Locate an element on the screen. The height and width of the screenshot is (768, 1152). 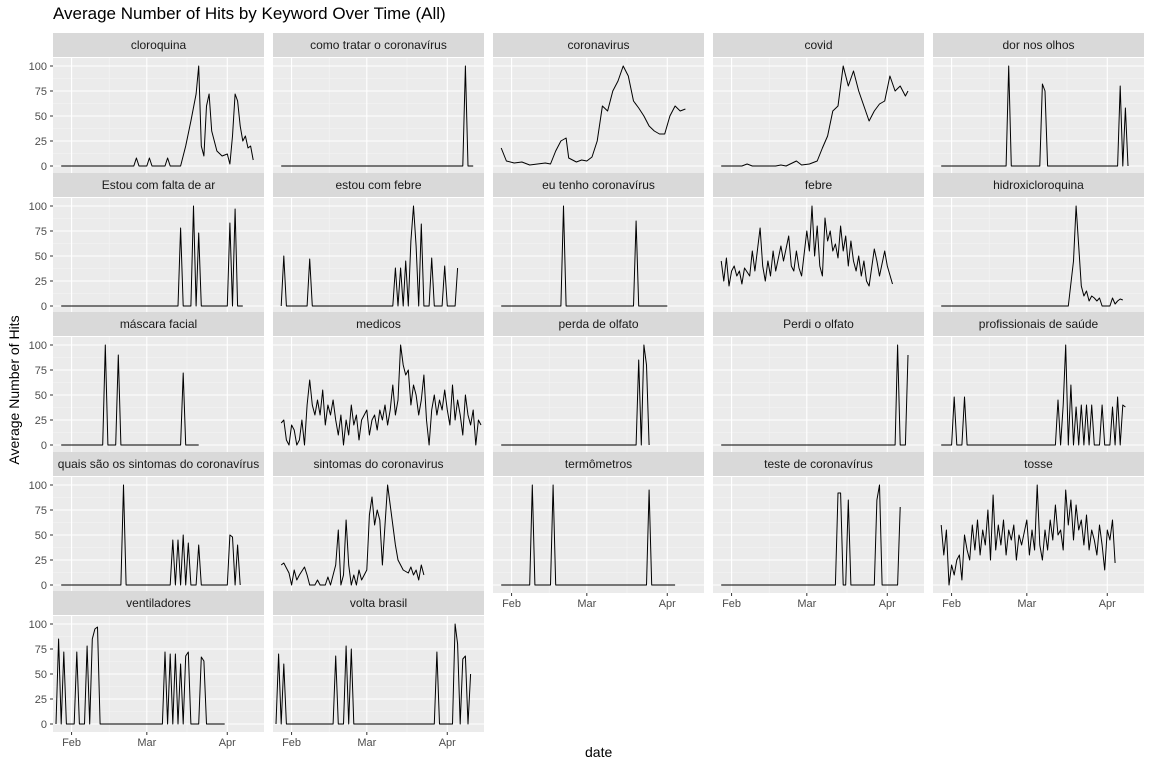
facet-strip-label: sintomas do coronavirus is located at coordinates (378, 464).